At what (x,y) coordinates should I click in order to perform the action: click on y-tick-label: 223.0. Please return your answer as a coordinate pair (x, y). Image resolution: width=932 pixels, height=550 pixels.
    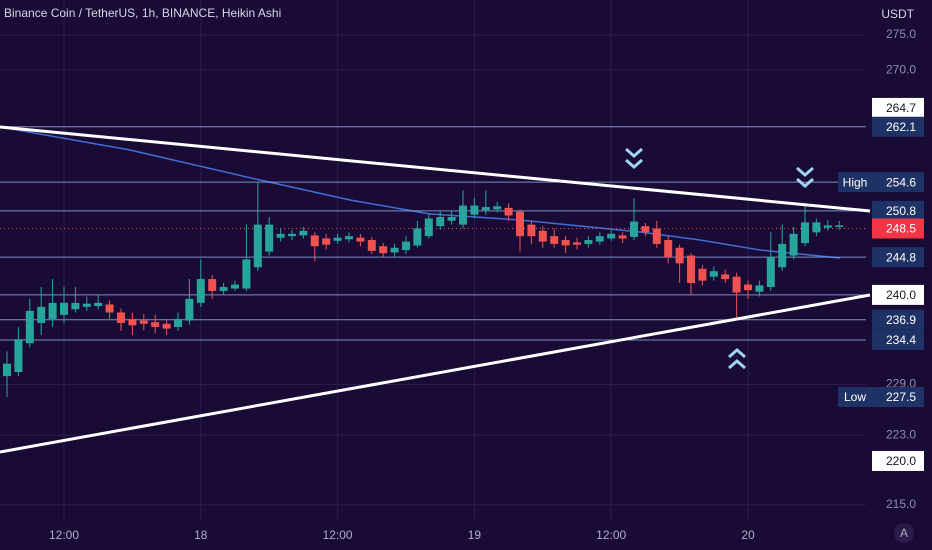
    Looking at the image, I should click on (901, 434).